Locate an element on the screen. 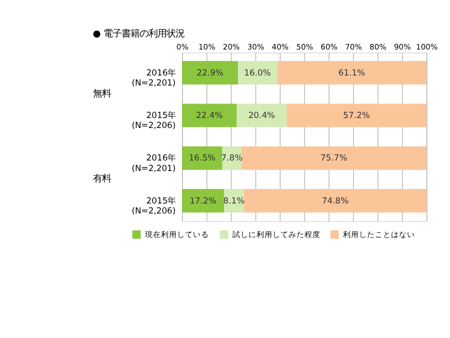 This screenshot has width=450, height=338. x-tick-label: 50% is located at coordinates (305, 47).